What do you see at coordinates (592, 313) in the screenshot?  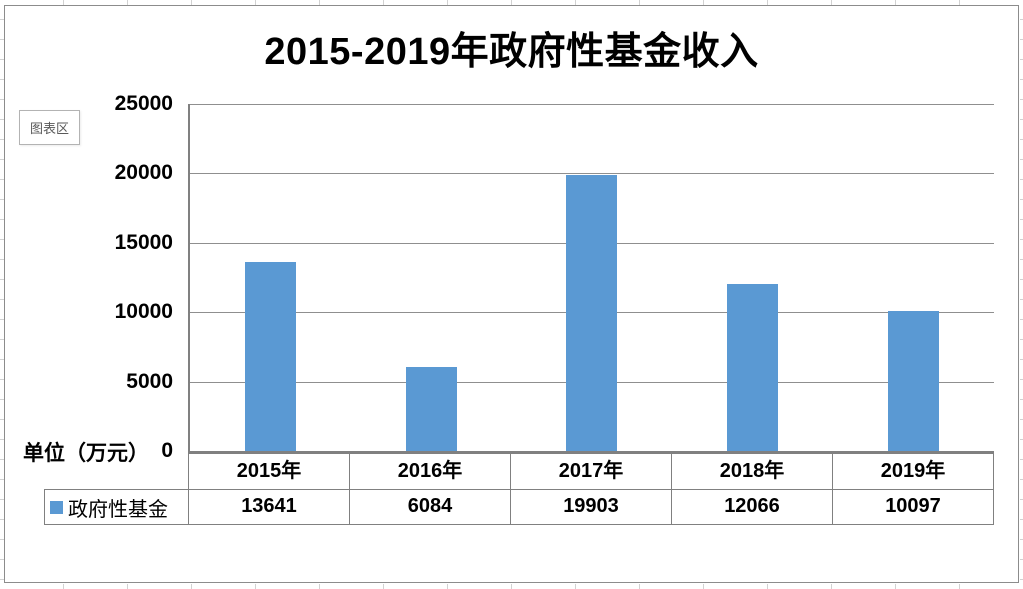 I see `bar-2017年` at bounding box center [592, 313].